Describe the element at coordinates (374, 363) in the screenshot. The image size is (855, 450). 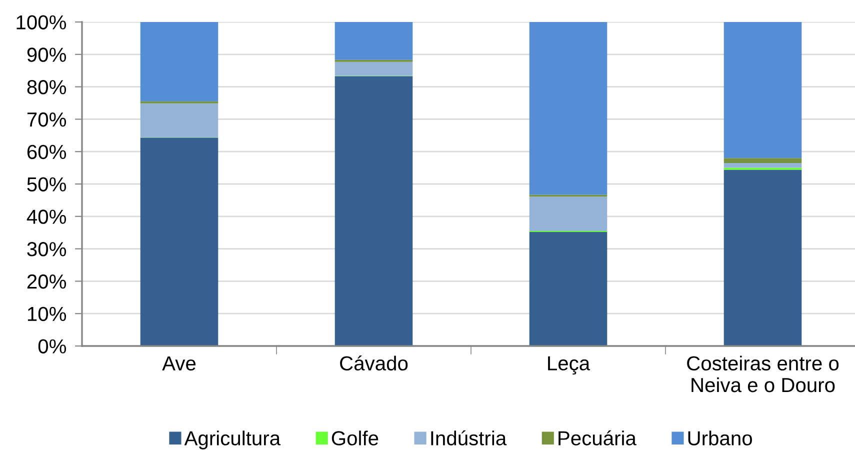
I see `x-tick-label: Cávado` at that location.